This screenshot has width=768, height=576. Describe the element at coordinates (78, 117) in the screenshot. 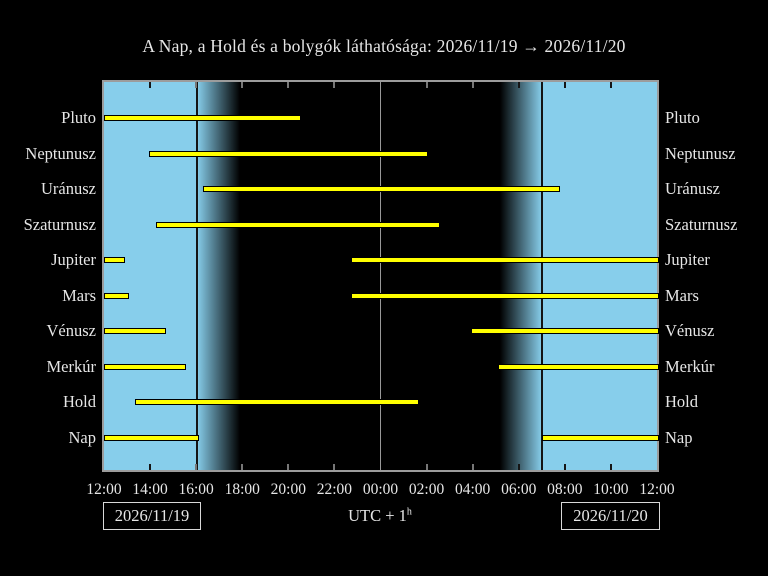

I see `row-label-left-pluto: Pluto` at that location.